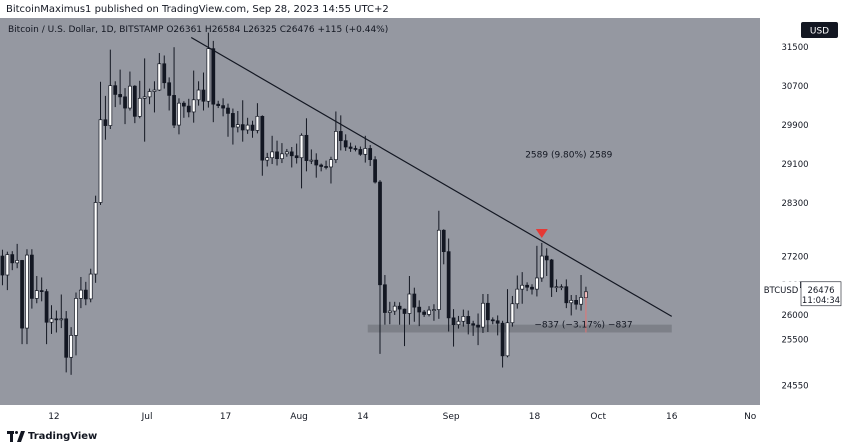 Image resolution: width=850 pixels, height=447 pixels. What do you see at coordinates (794, 48) in the screenshot?
I see `y-tick-label: 31500` at bounding box center [794, 48].